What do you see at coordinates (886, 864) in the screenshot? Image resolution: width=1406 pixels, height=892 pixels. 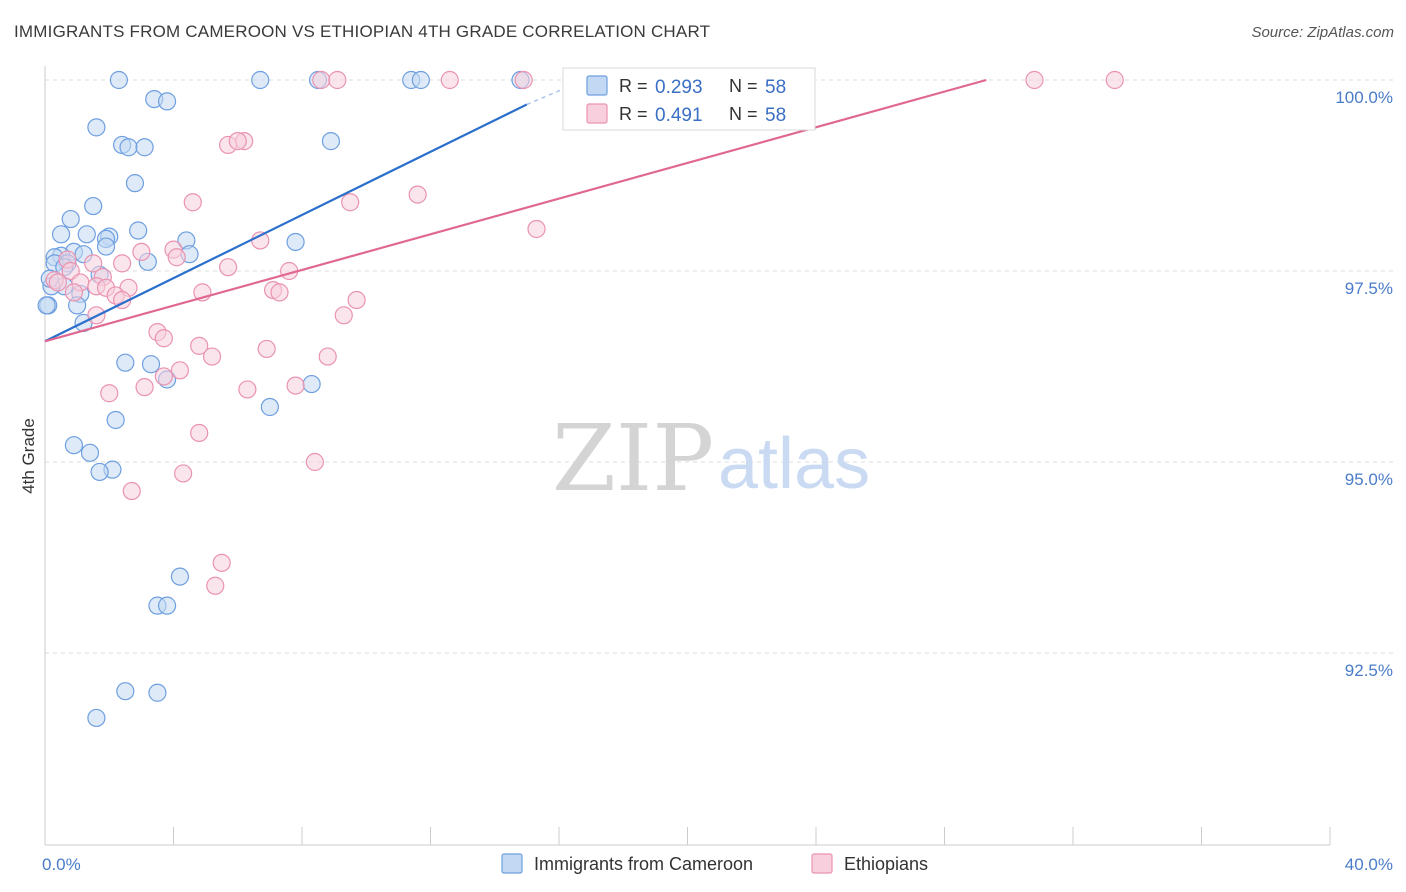 I see `series-legend-label-pink: Ethiopians` at bounding box center [886, 864].